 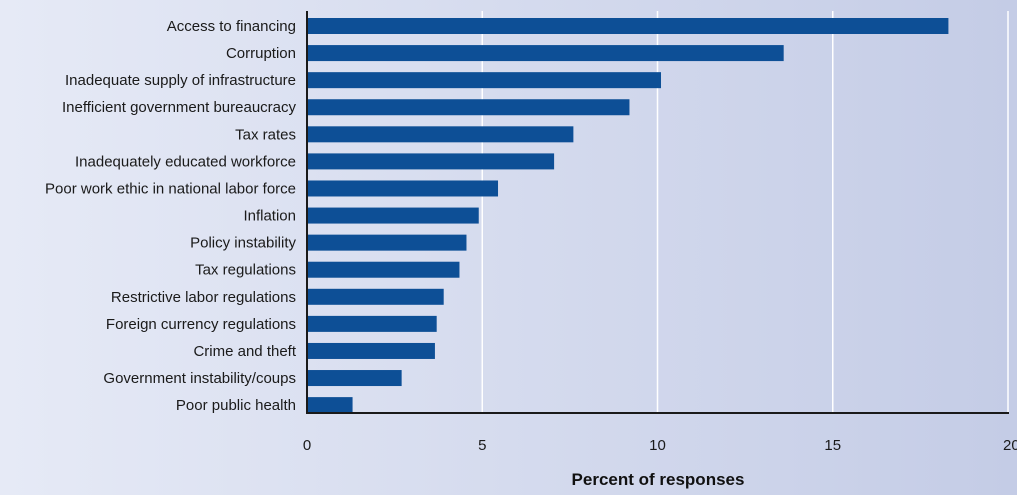 What do you see at coordinates (482, 445) in the screenshot?
I see `x-tick-label-1: 5` at bounding box center [482, 445].